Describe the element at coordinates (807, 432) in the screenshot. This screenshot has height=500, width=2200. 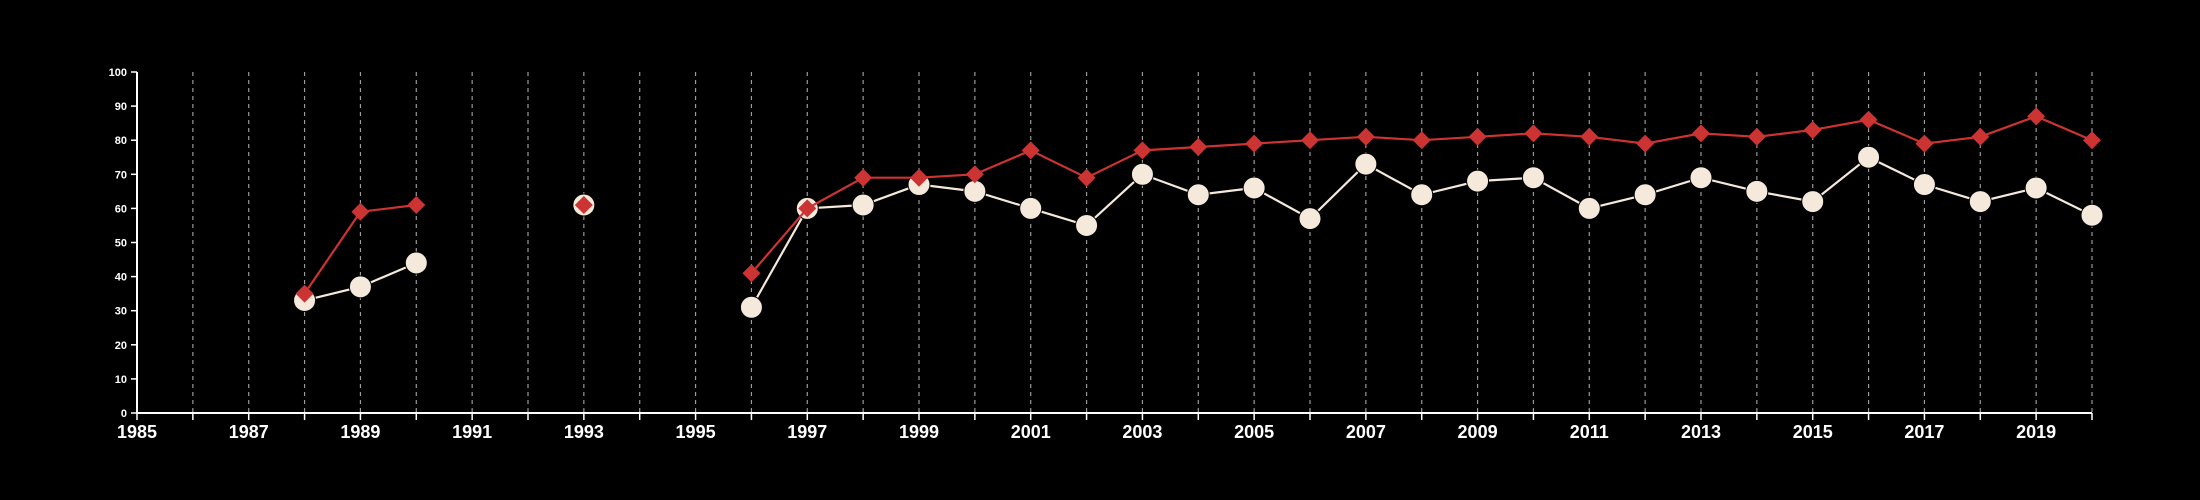
I see `x-tick-label-1997: 1997` at that location.